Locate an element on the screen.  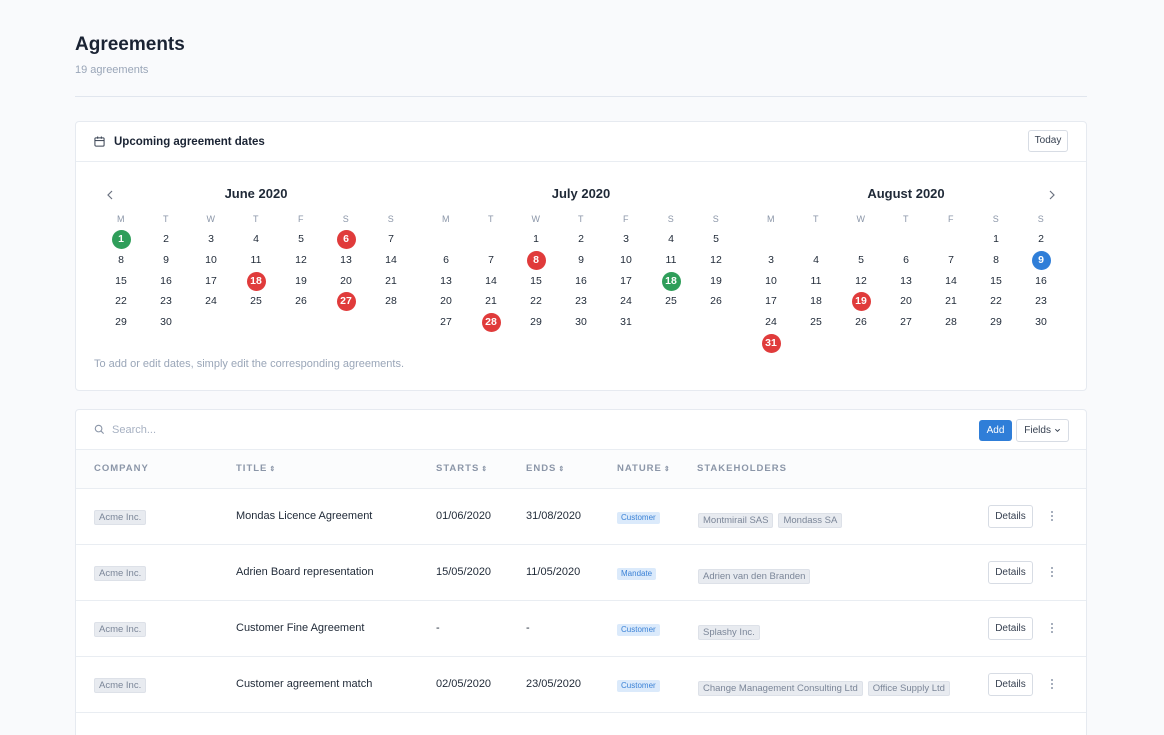
calendar-day: 9 is located at coordinates (581, 259).